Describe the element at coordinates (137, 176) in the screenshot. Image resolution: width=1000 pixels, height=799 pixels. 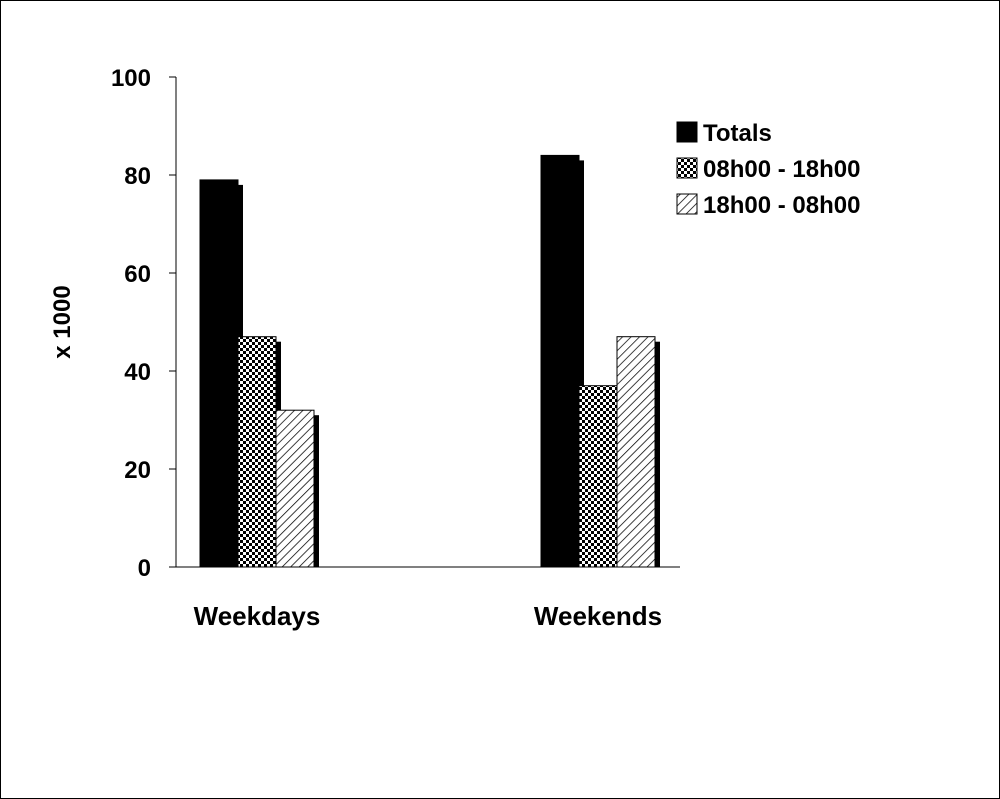
I see `y-tick-label: 80` at that location.